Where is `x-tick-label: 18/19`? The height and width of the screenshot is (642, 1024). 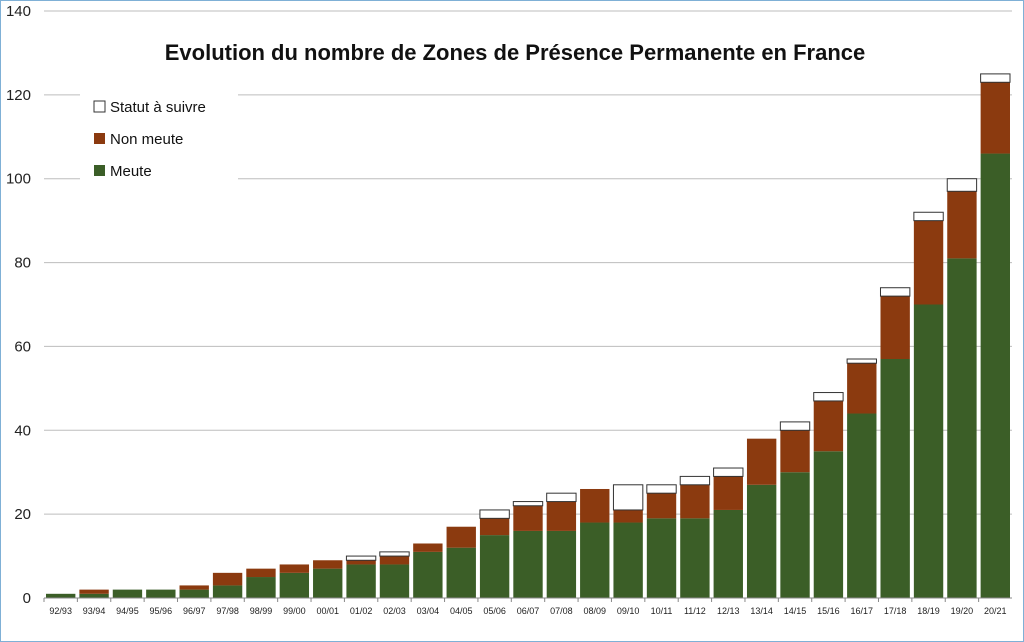
x-tick-label: 18/19 is located at coordinates (928, 611).